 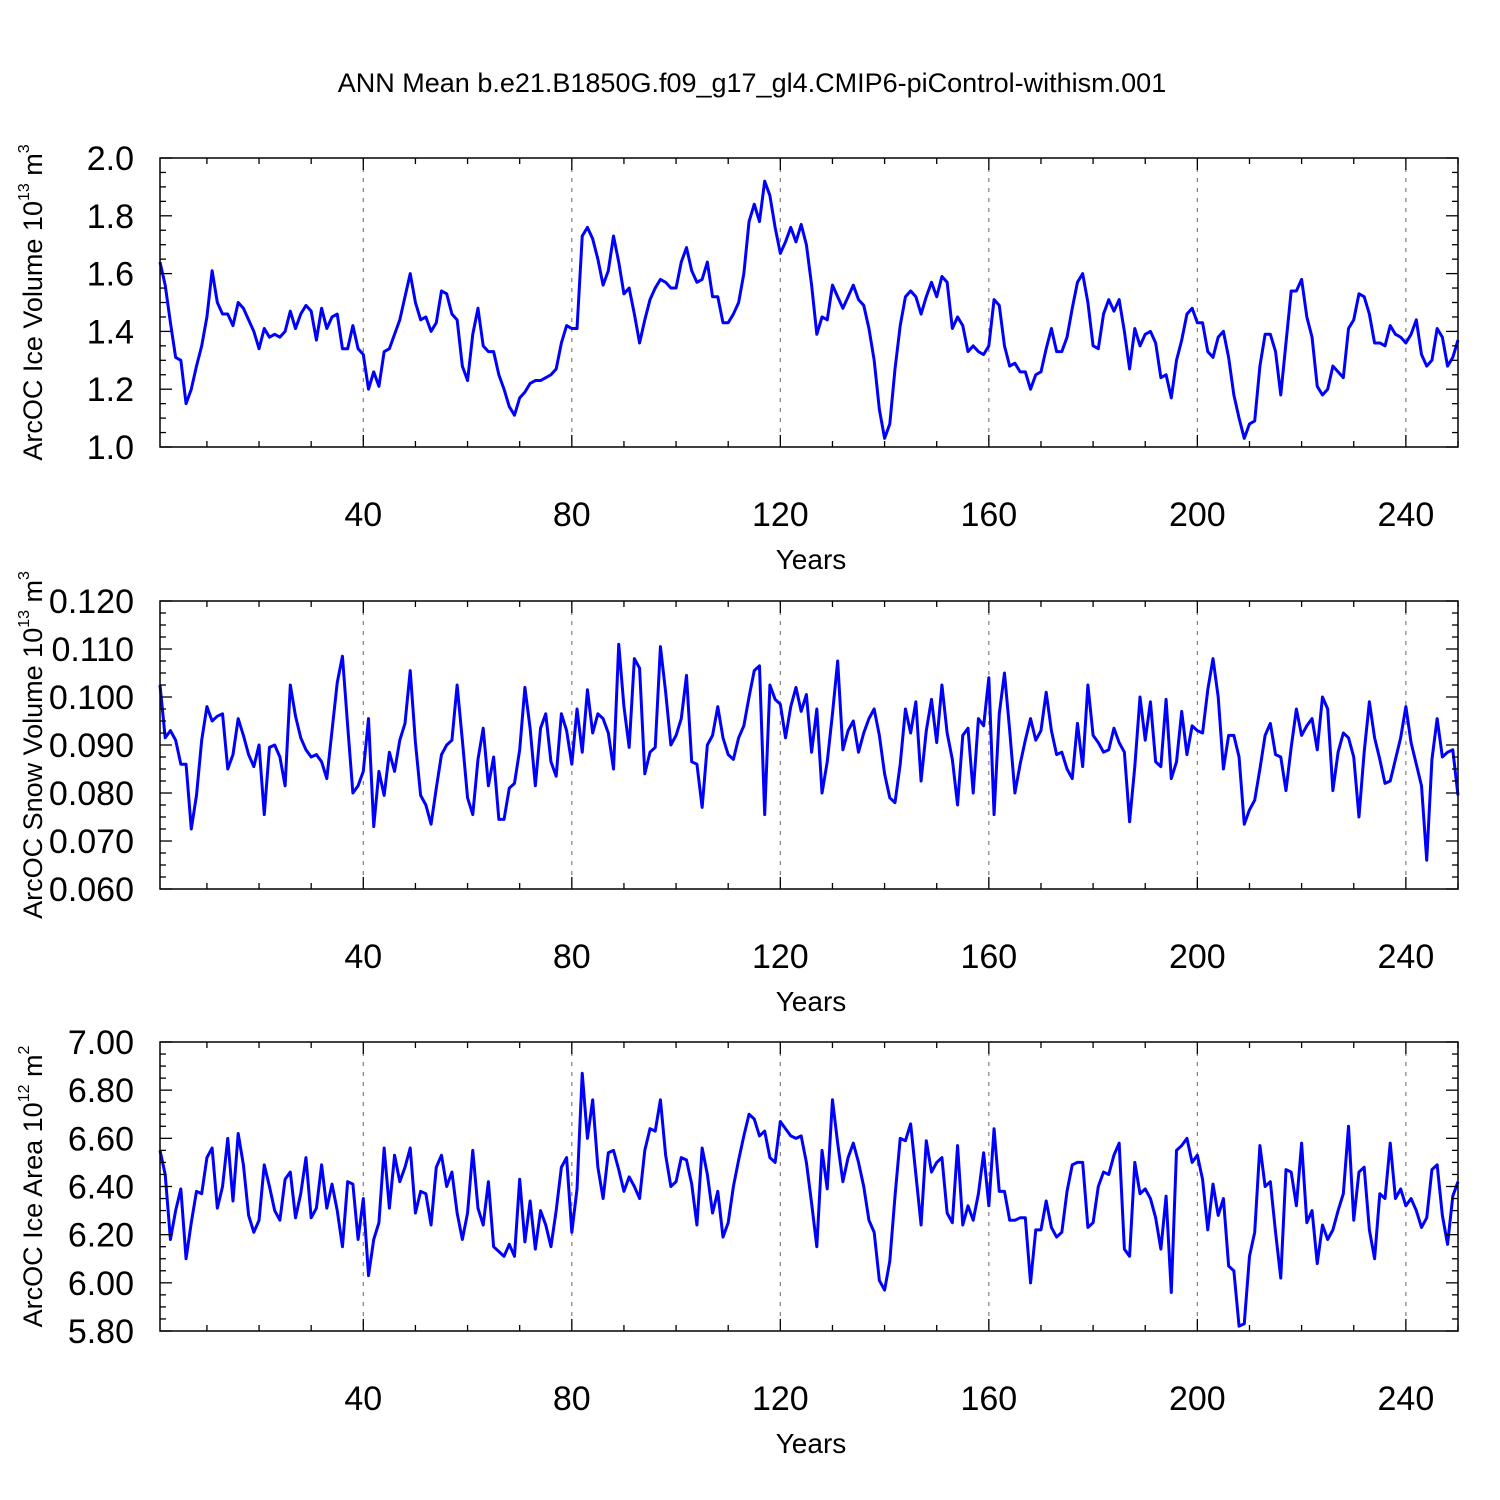 I want to click on ice-area-line, so click(x=809, y=1199).